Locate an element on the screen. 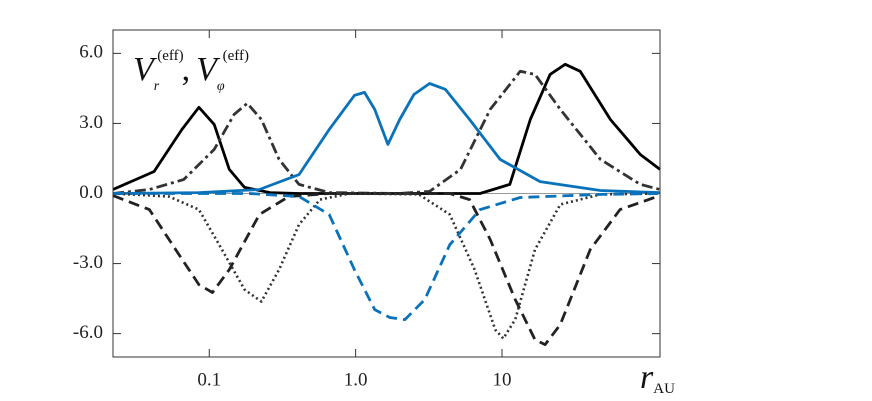 Image resolution: width=872 pixels, height=401 pixels. x-label-part: AU is located at coordinates (664, 389).